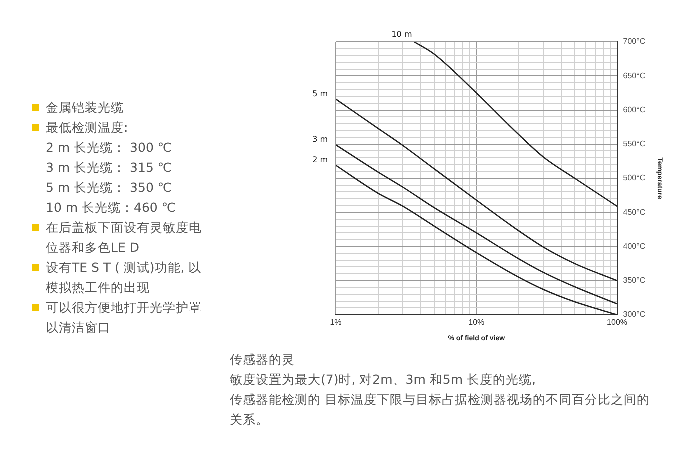 Image resolution: width=673 pixels, height=468 pixels. I want to click on y-tick-label: 550°C, so click(634, 144).